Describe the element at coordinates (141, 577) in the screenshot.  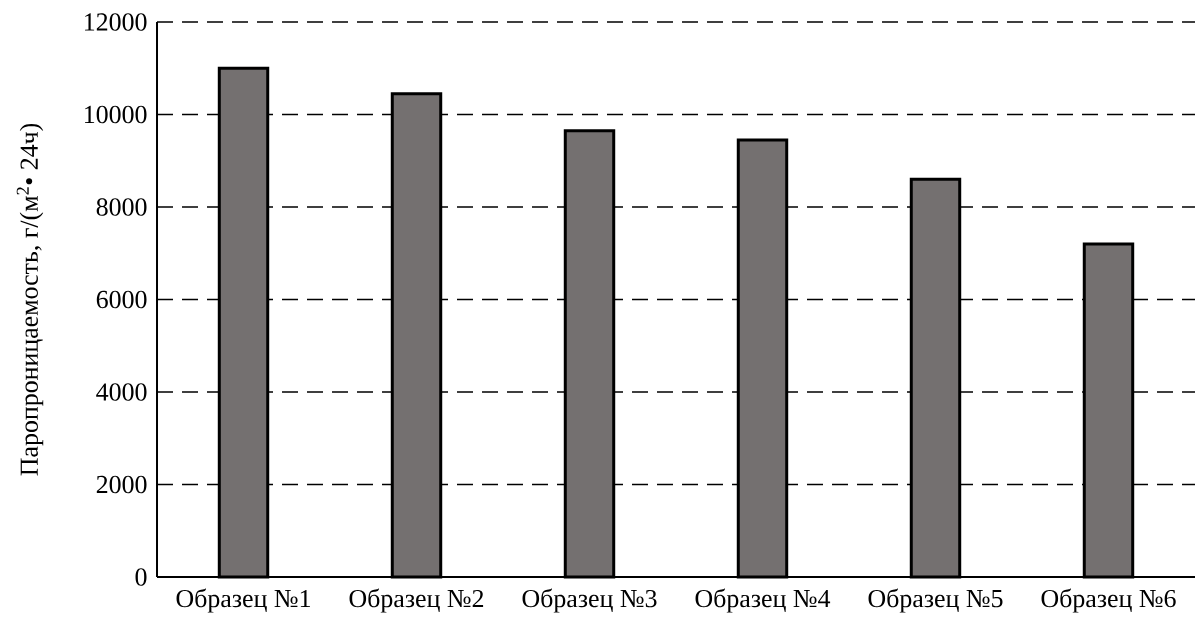
I see `y-tick-label: 0` at that location.